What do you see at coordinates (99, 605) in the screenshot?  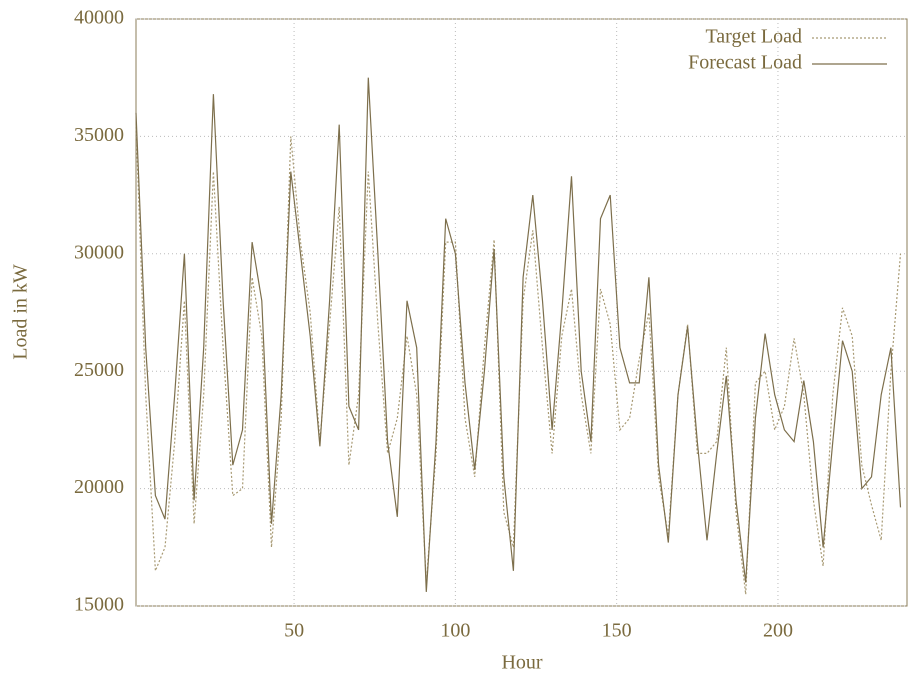 I see `y-tick-label: 15000` at bounding box center [99, 605].